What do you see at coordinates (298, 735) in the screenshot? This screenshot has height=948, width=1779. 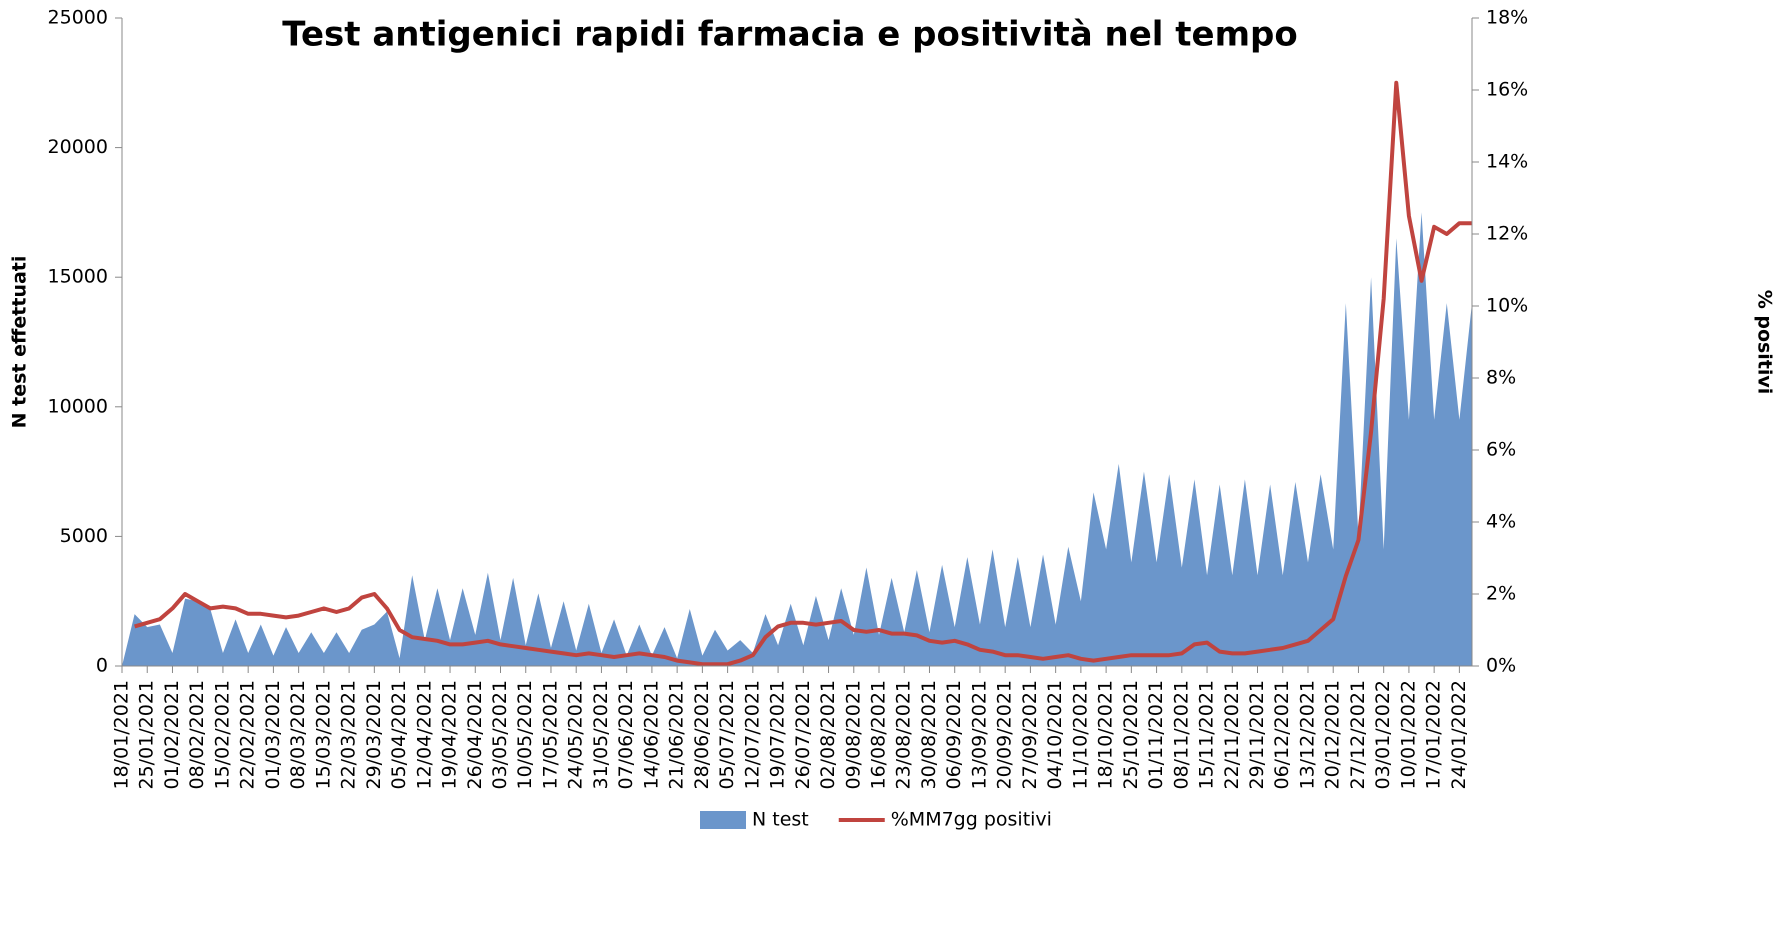 I see `x-tick-label: 08/03/2021` at bounding box center [298, 735].